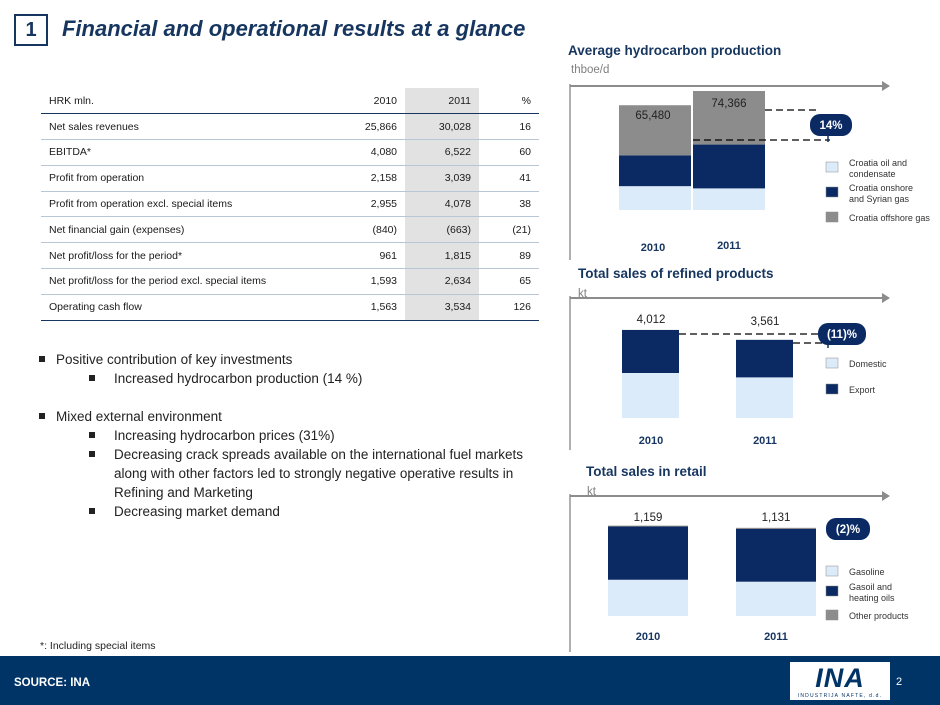 The image size is (940, 705). I want to click on table-row: Operating cash flow 1,563 3,534 126, so click(290, 307).